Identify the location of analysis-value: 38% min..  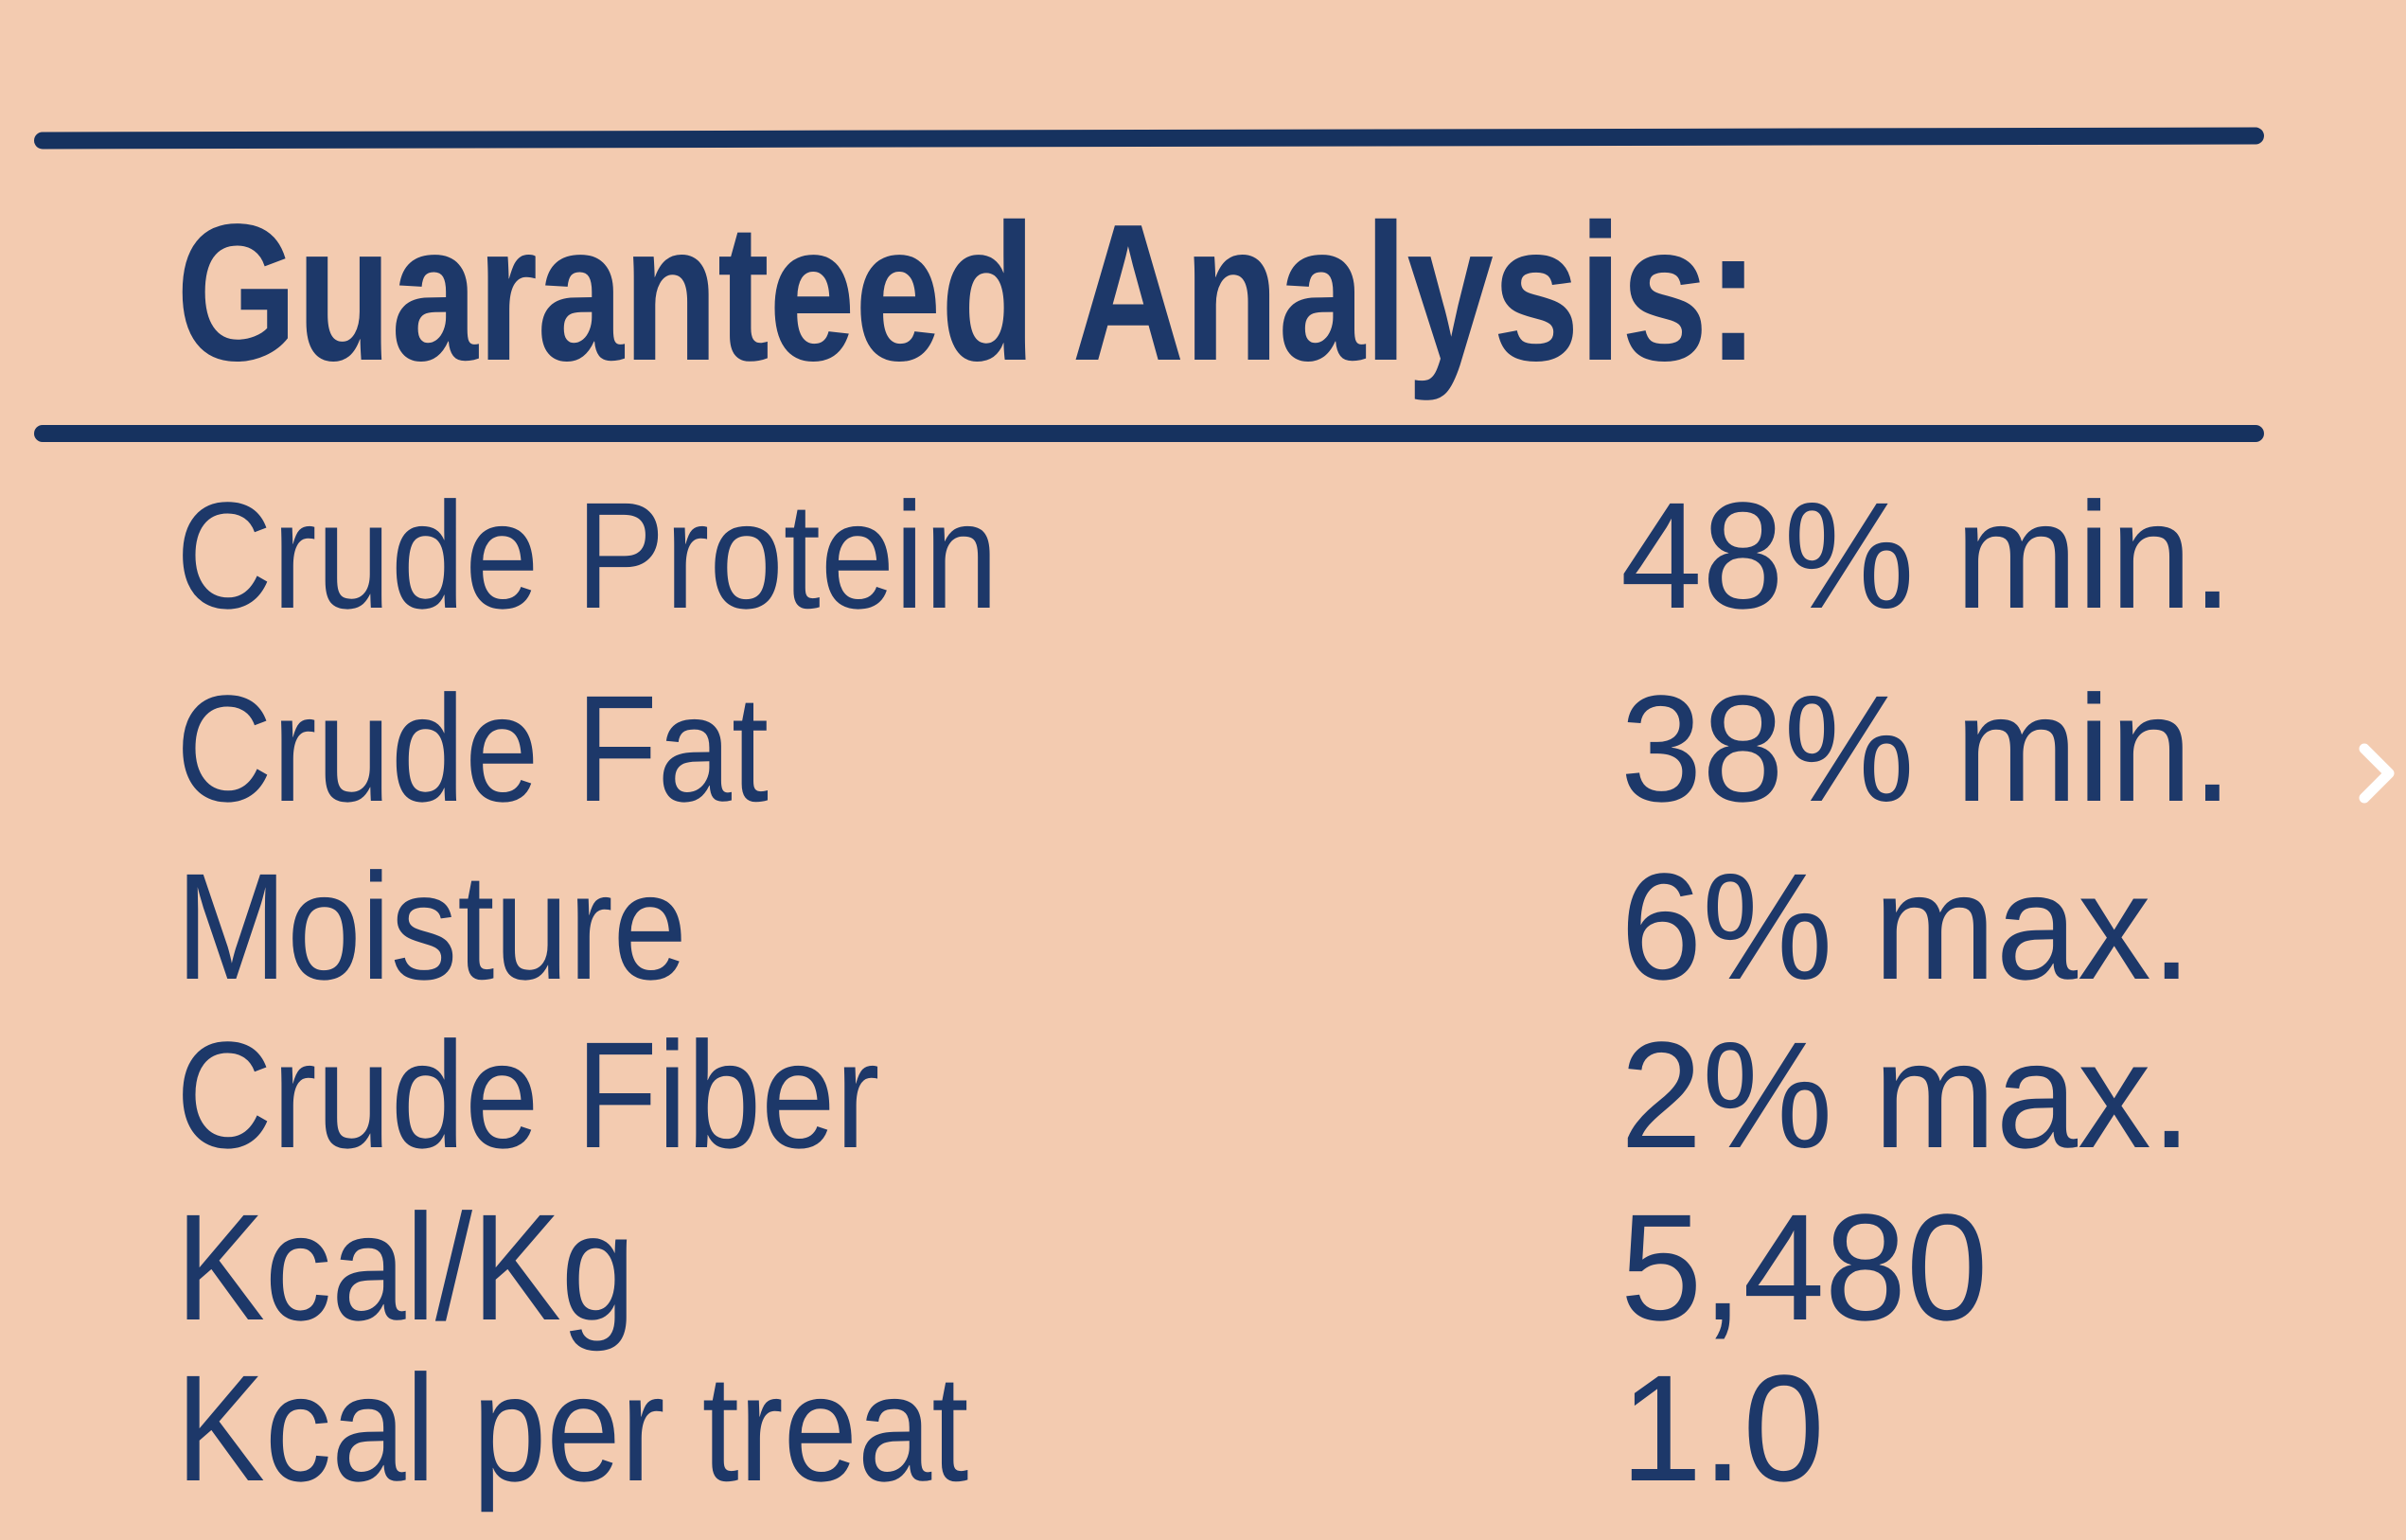
(1926, 748).